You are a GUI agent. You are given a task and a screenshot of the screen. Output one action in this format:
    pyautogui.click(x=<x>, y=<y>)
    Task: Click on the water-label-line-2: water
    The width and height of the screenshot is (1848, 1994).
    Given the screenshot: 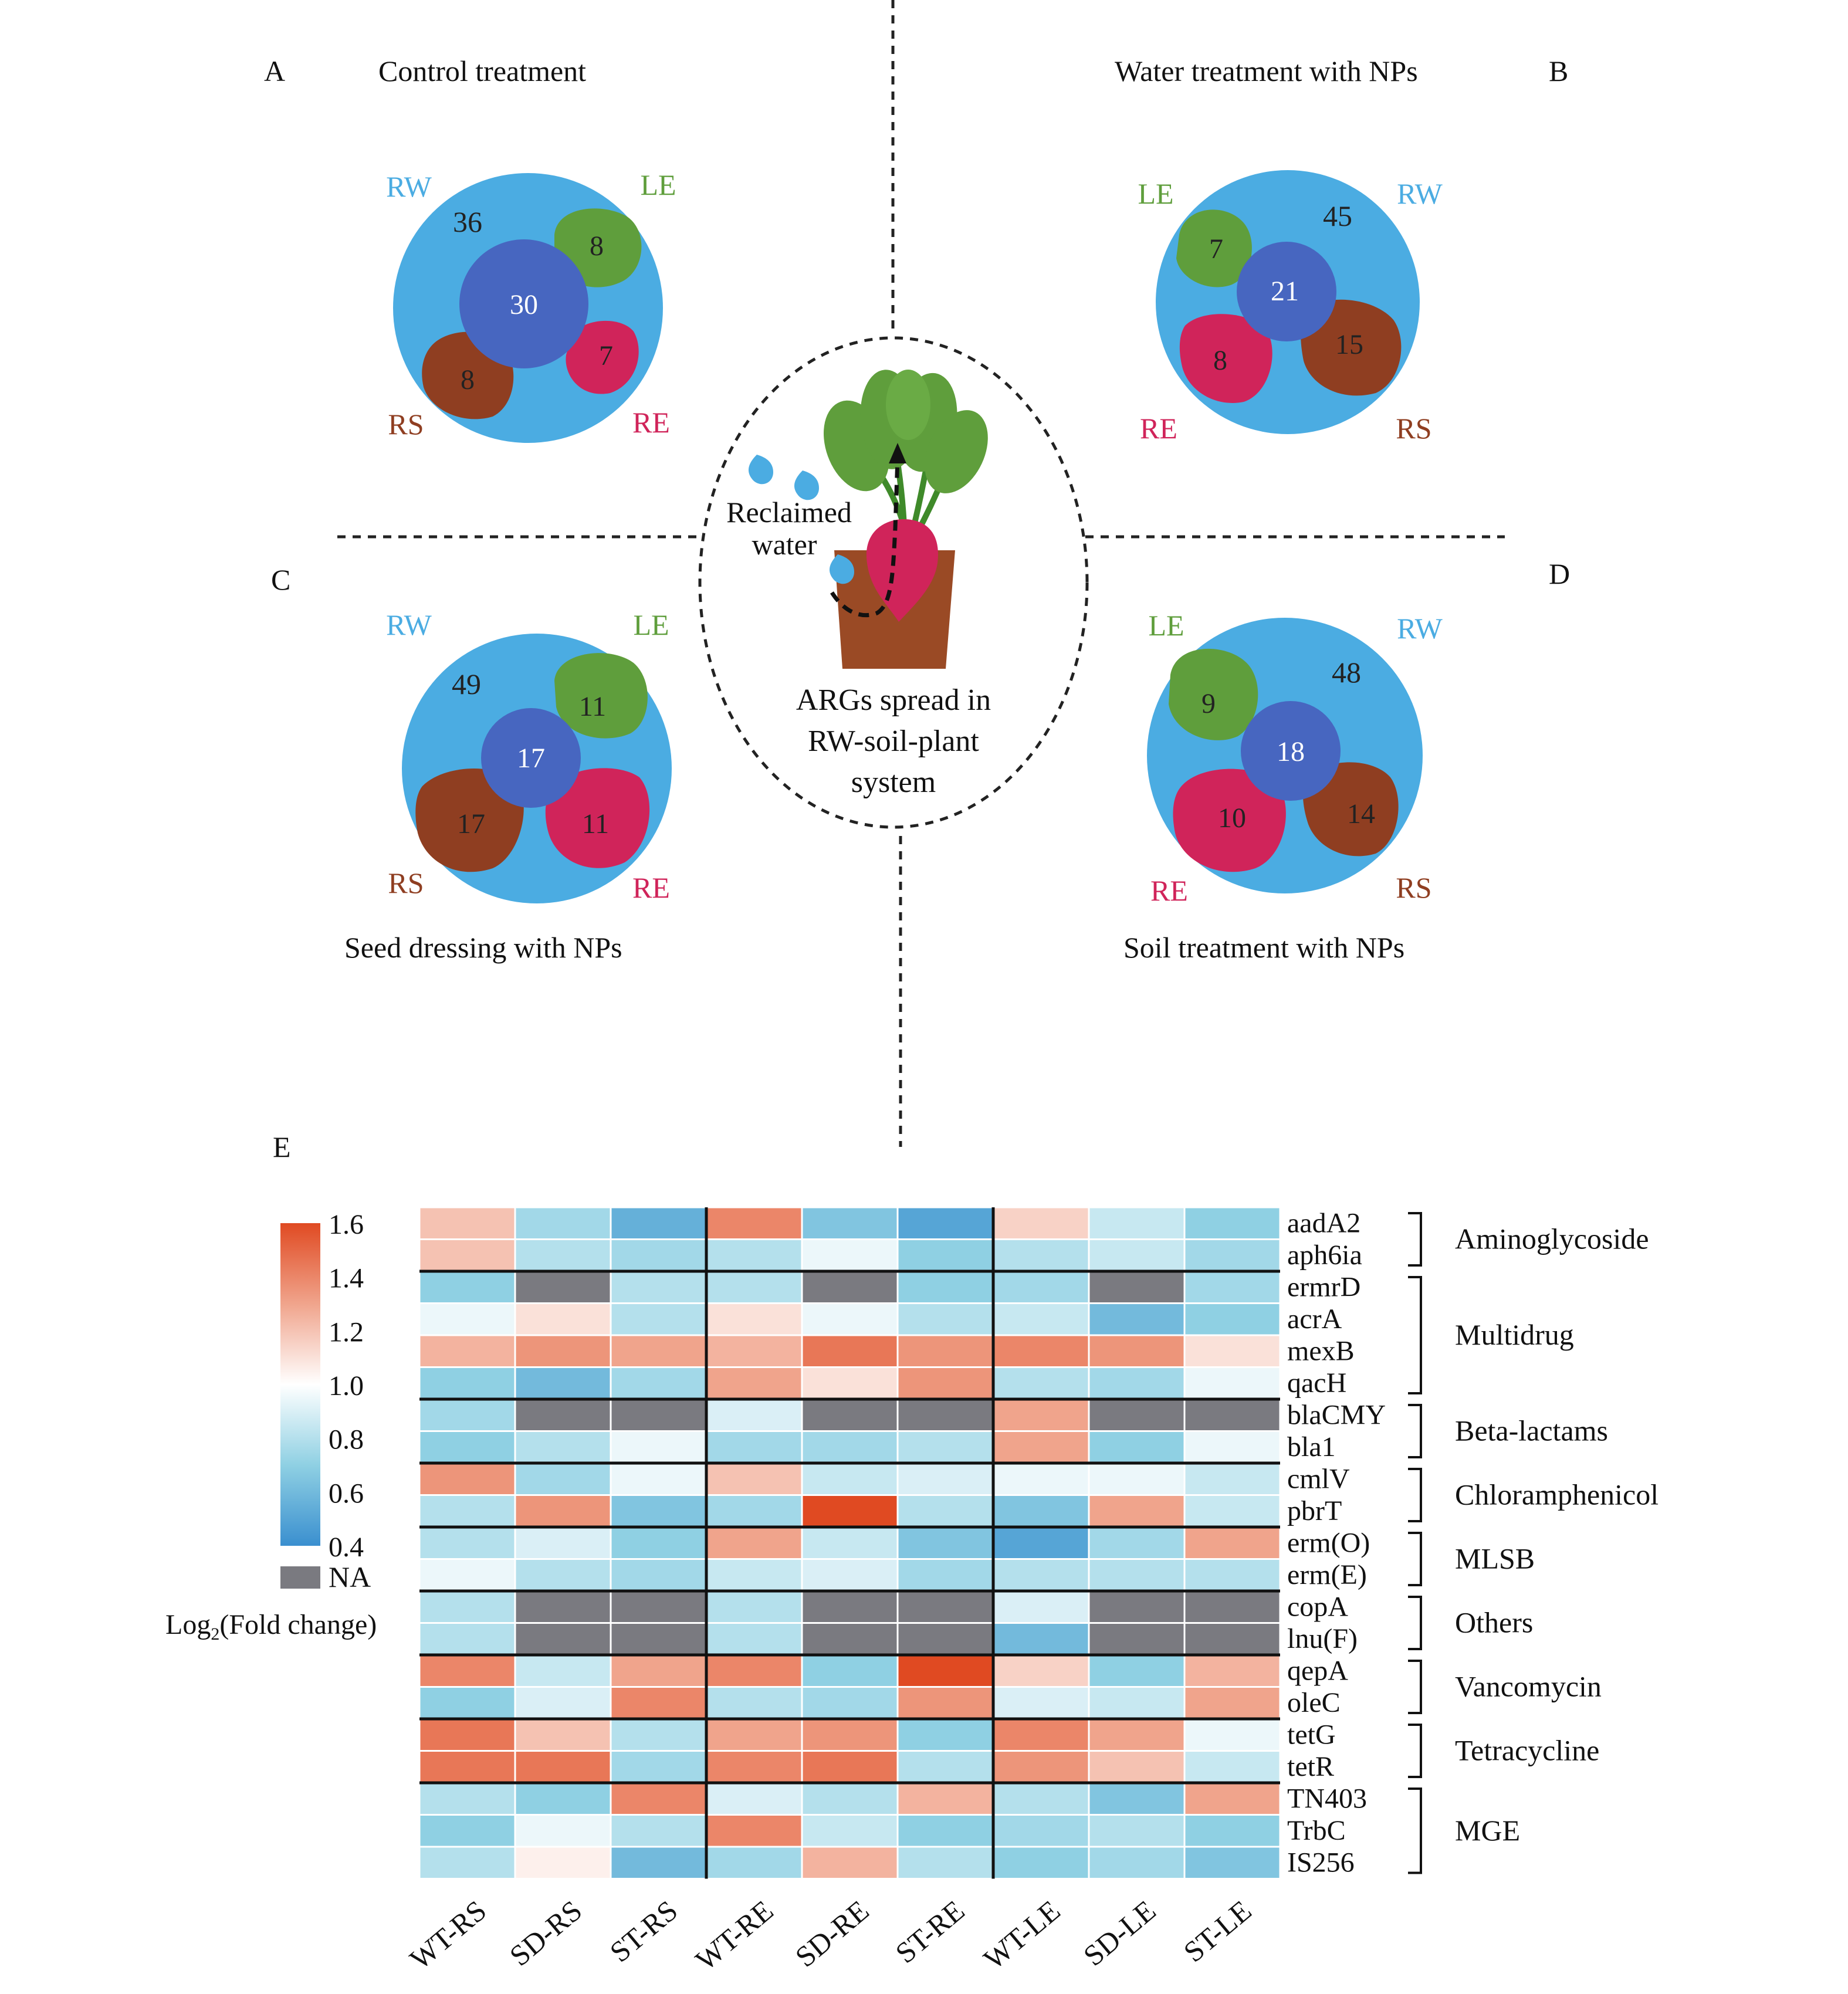 What is the action you would take?
    pyautogui.click(x=785, y=544)
    